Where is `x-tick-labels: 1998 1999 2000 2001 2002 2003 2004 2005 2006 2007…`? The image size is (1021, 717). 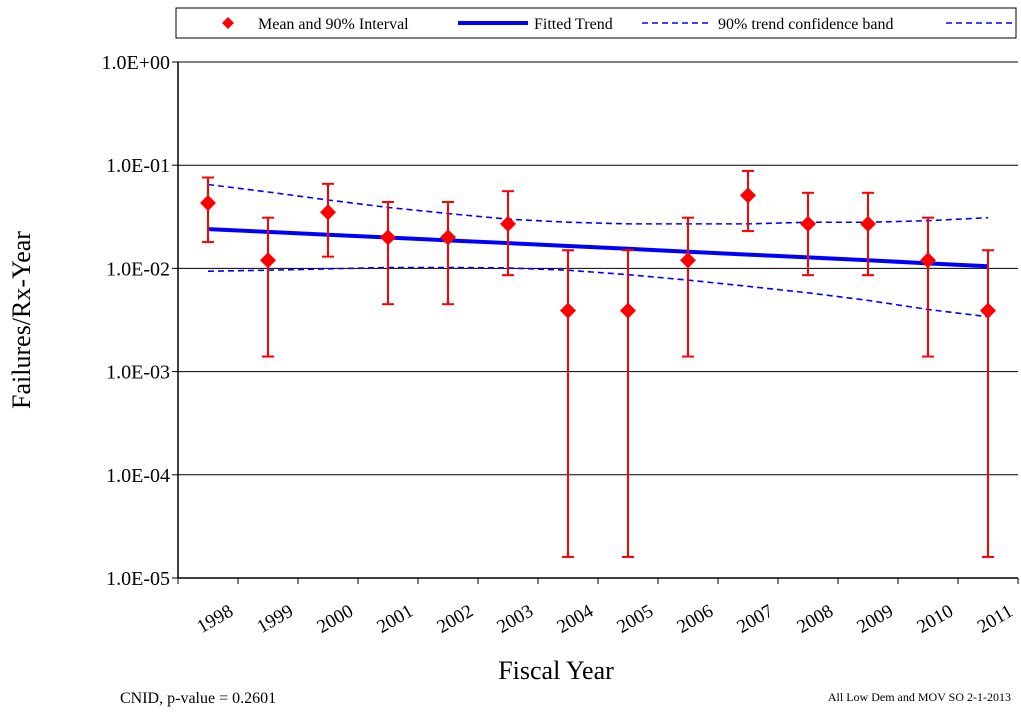 x-tick-labels: 1998 1999 2000 2001 2002 2003 2004 2005 2006 2007… is located at coordinates (605, 618).